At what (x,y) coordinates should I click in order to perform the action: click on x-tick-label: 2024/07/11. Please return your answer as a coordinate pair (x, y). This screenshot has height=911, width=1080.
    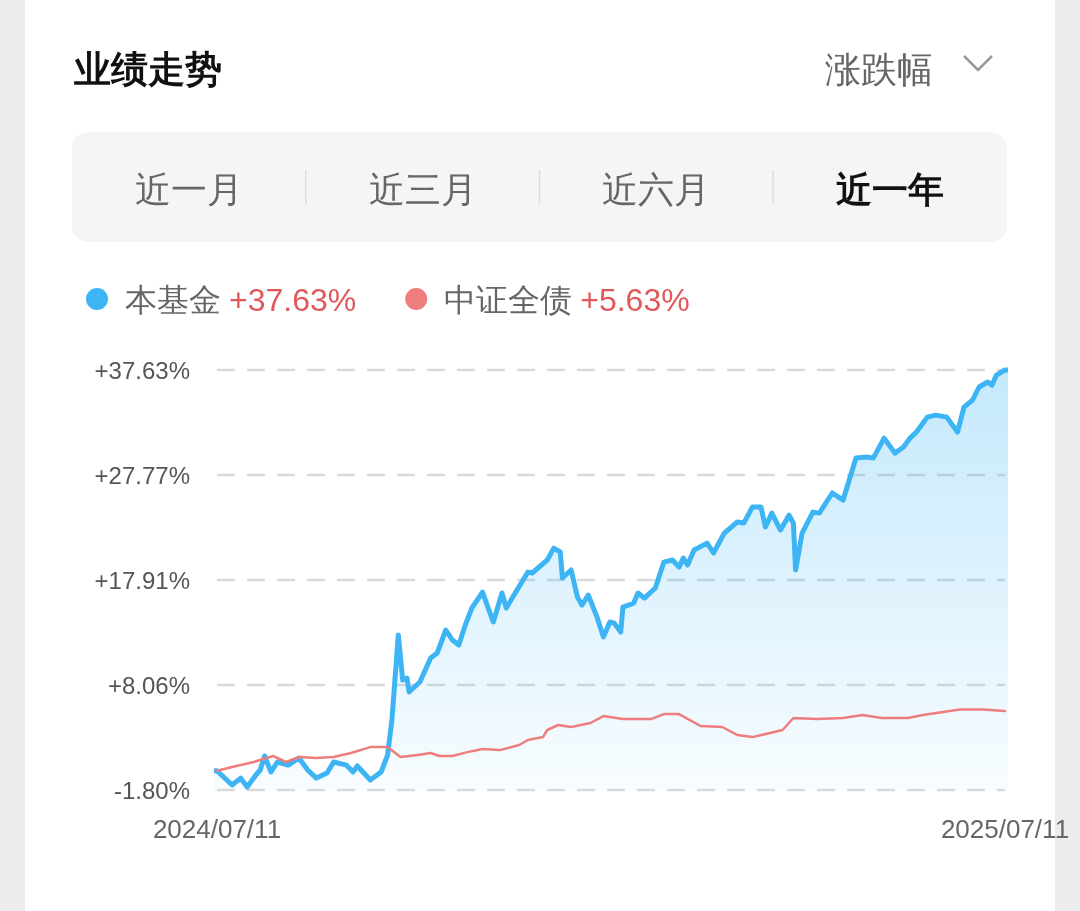
    Looking at the image, I should click on (217, 829).